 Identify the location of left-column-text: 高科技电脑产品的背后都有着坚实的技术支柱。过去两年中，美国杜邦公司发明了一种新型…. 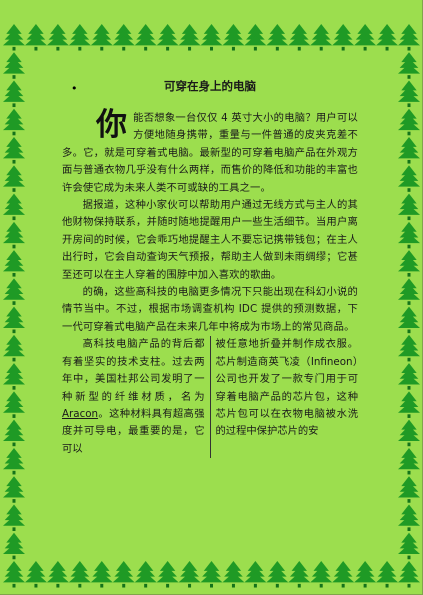
(133, 397).